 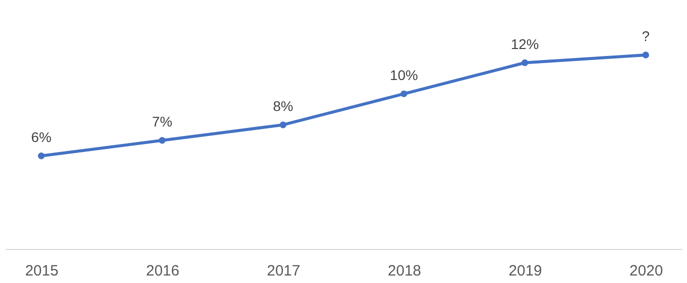 What do you see at coordinates (405, 271) in the screenshot?
I see `x-tick-label: 2018` at bounding box center [405, 271].